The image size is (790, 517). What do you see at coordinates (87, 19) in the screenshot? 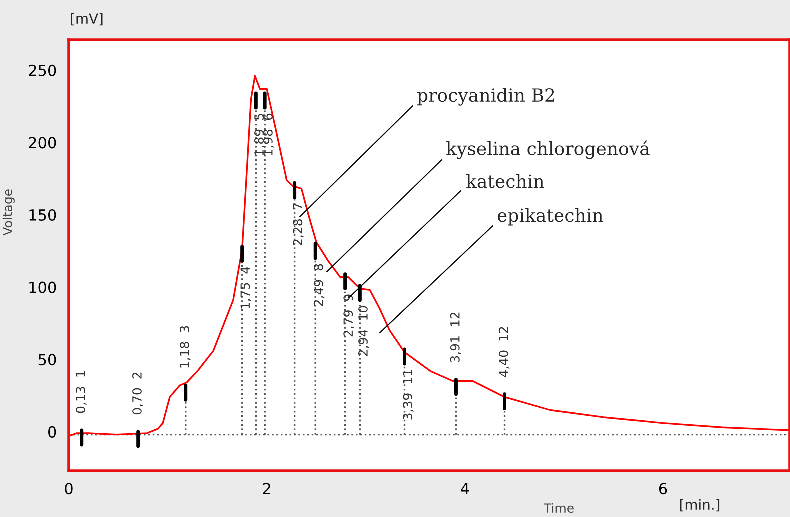
I see `text: [mV]` at bounding box center [87, 19].